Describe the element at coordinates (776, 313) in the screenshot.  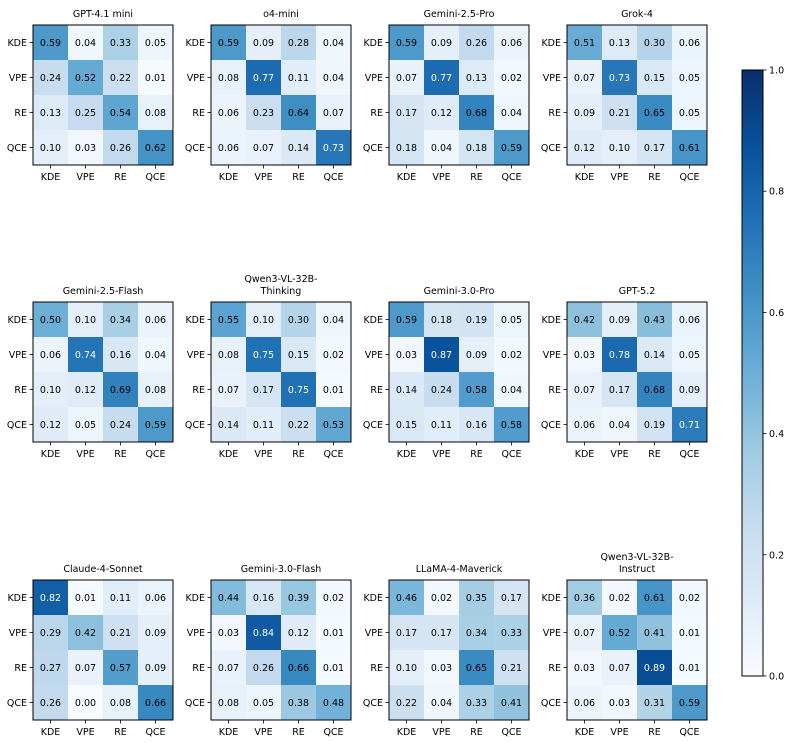
I see `colorbar-tick-label: 0.6` at that location.